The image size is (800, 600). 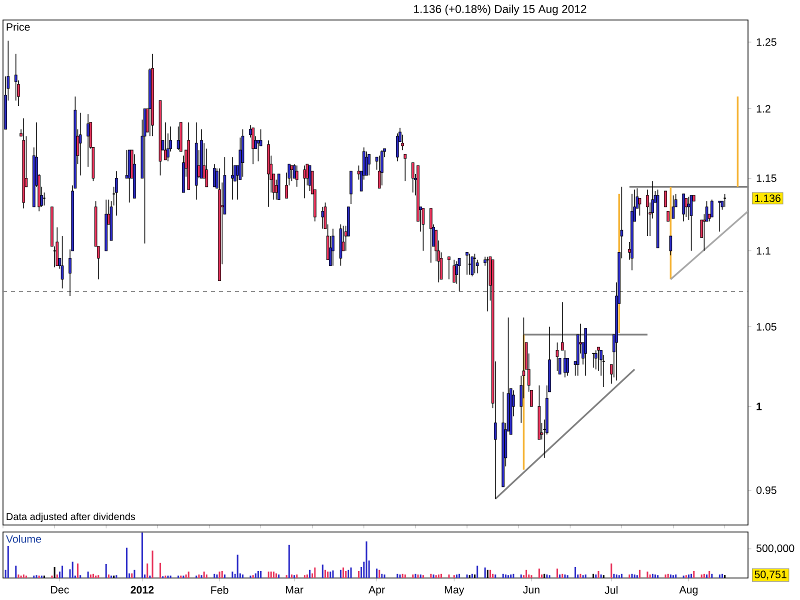 What do you see at coordinates (295, 590) in the screenshot?
I see `x-tick-label: Mar` at bounding box center [295, 590].